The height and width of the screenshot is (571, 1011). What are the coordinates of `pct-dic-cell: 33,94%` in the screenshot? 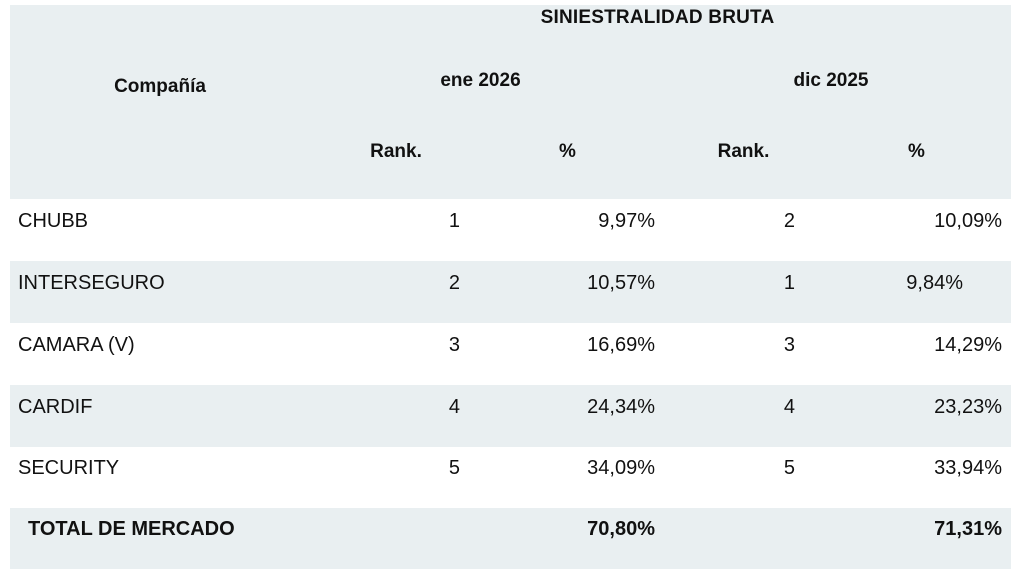 It's located at (968, 468).